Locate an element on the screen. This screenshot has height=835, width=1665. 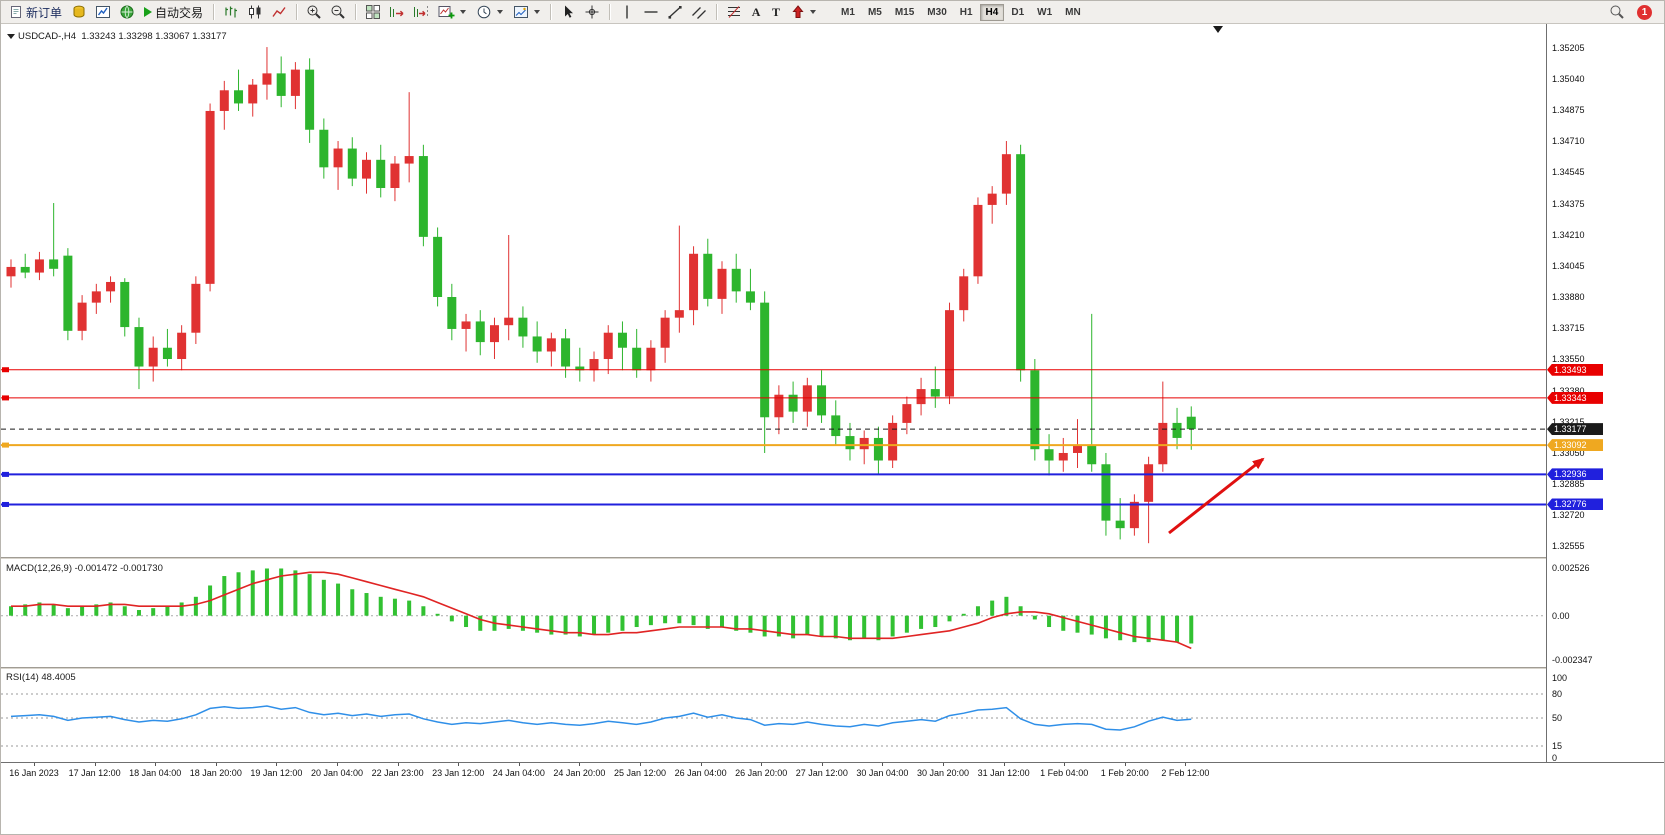
macd-panel-canvas is located at coordinates (773, 613).